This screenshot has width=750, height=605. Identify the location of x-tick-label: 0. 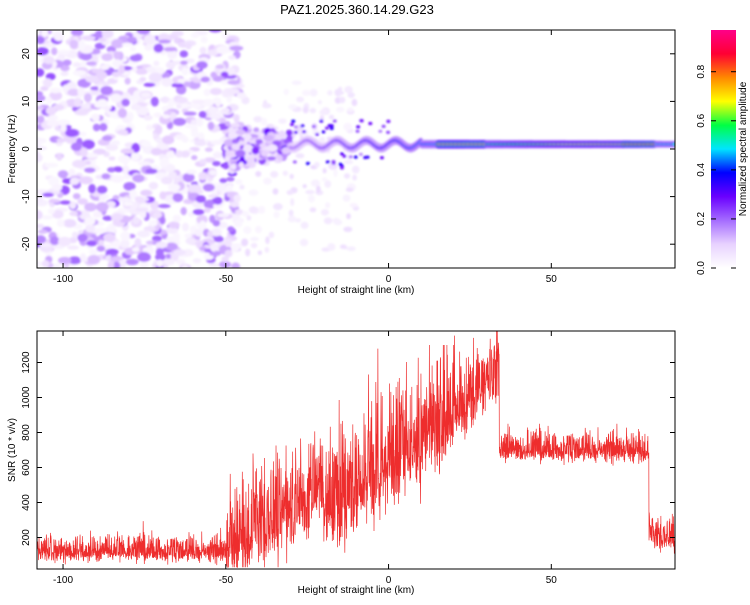
(389, 279).